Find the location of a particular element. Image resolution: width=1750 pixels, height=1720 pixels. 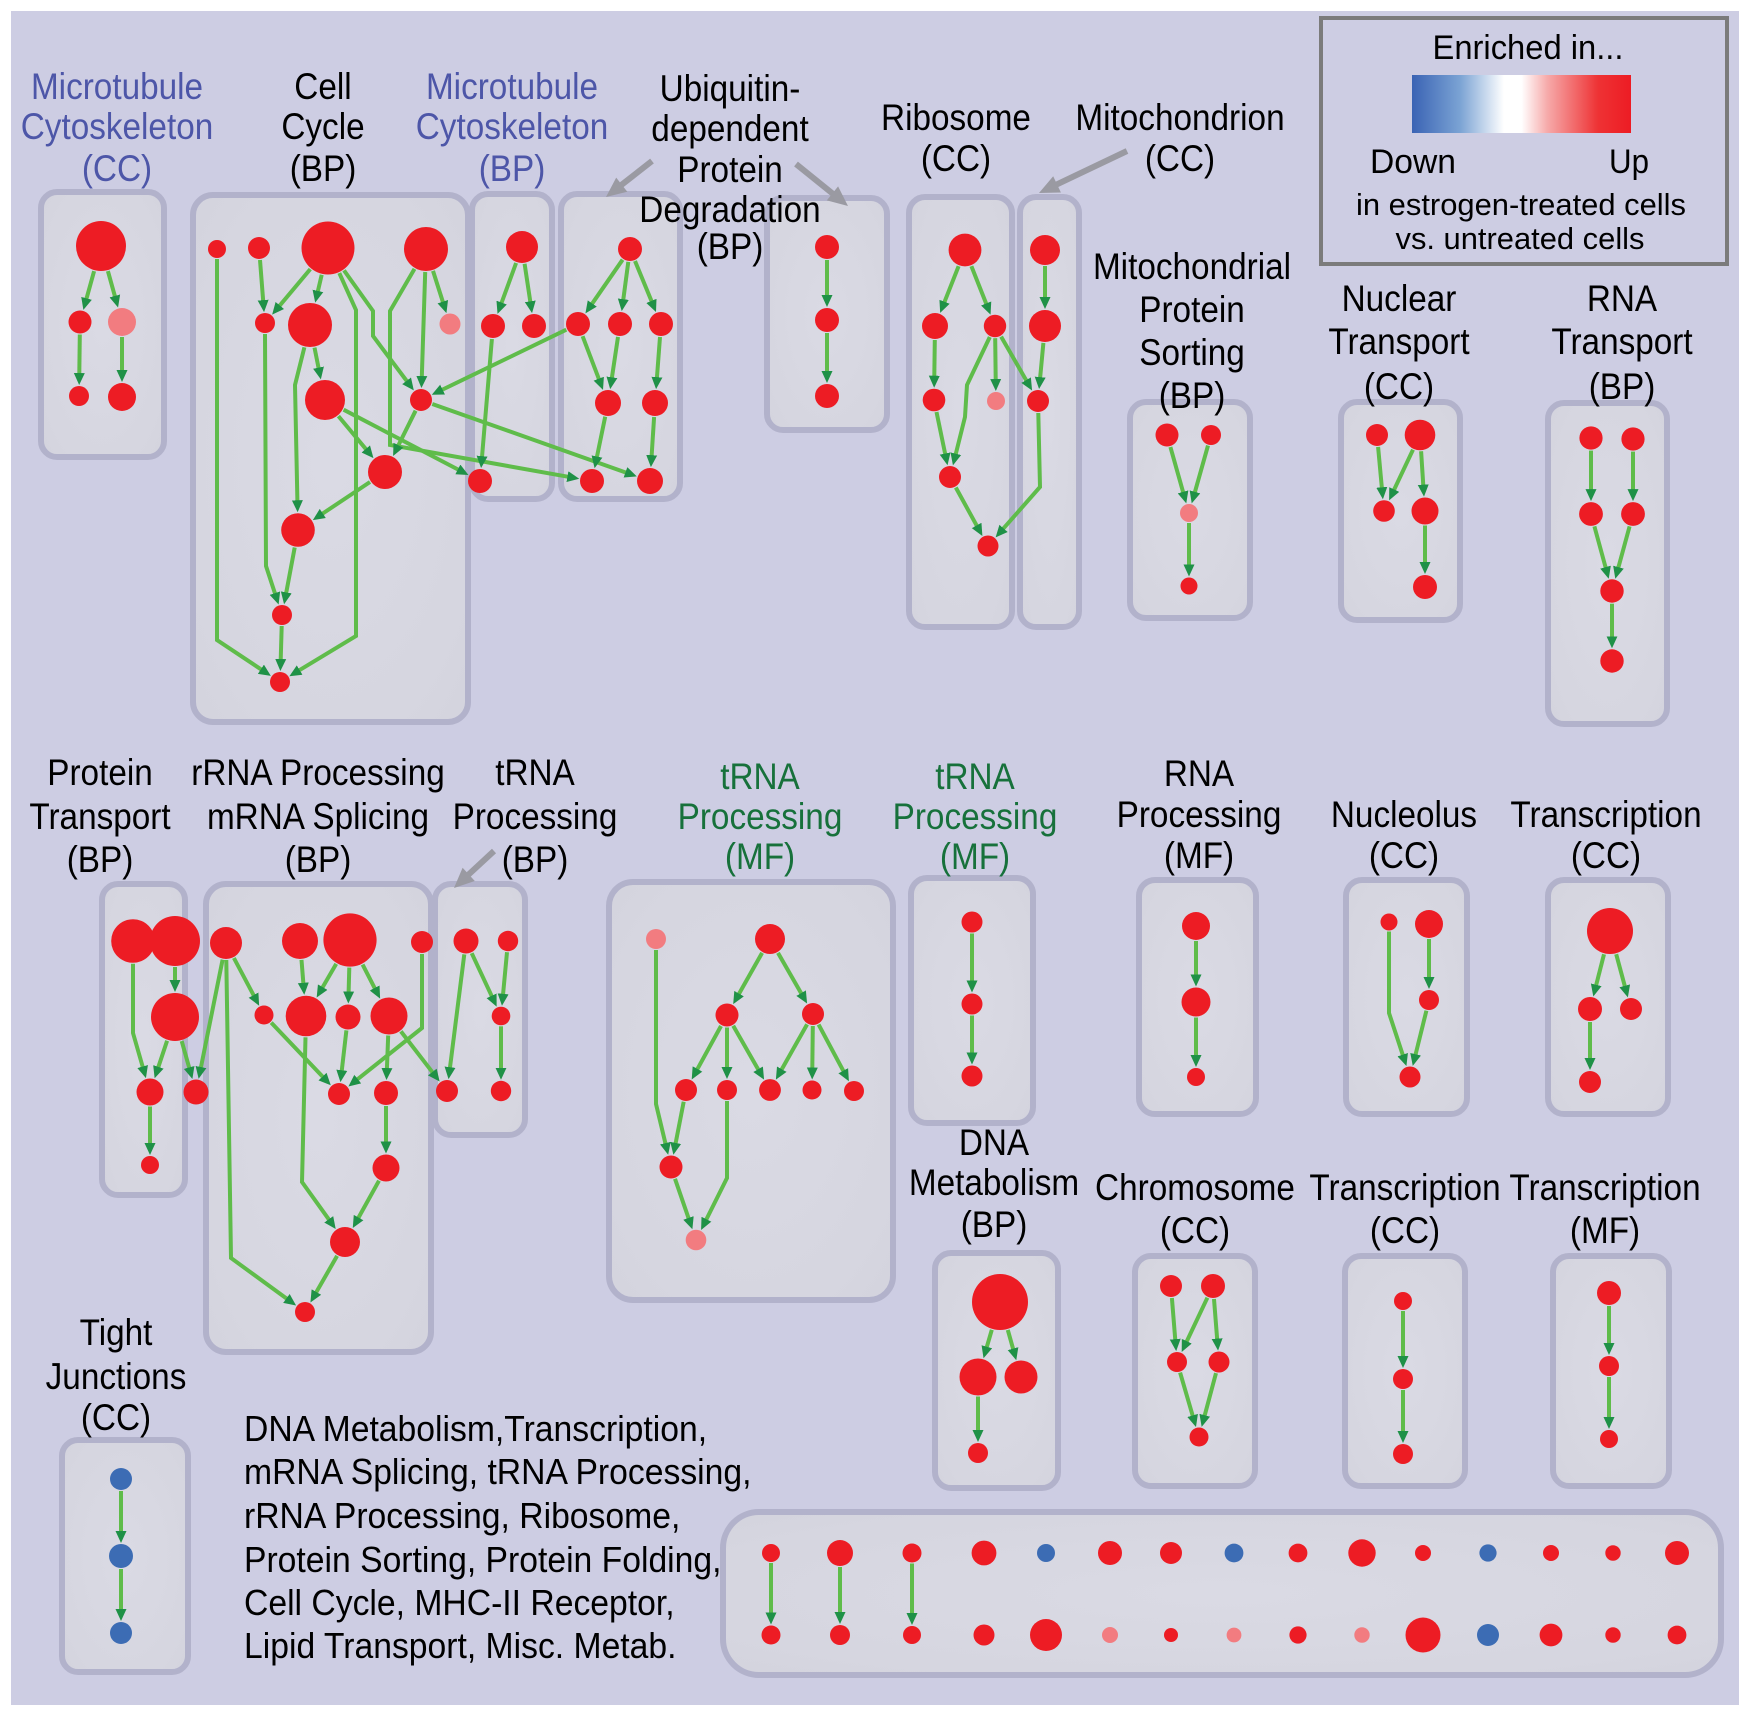

svg-text: Lipid Transport, Misc. Metab. is located at coordinates (460, 1645).